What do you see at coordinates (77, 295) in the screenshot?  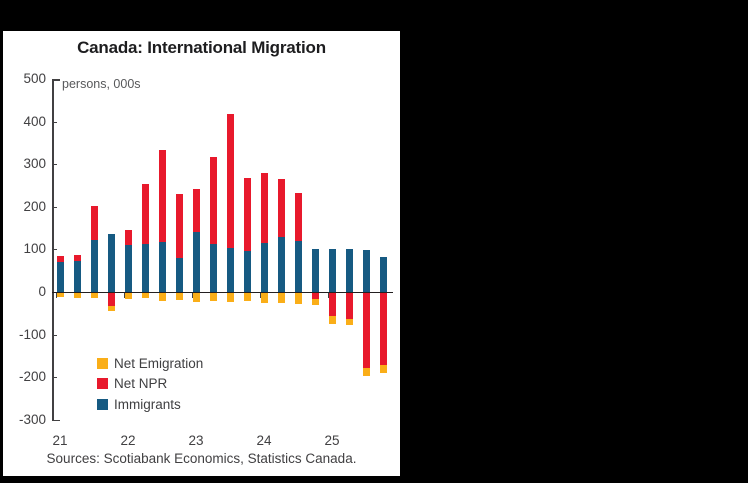 I see `bar-2021Q2-net-emigration` at bounding box center [77, 295].